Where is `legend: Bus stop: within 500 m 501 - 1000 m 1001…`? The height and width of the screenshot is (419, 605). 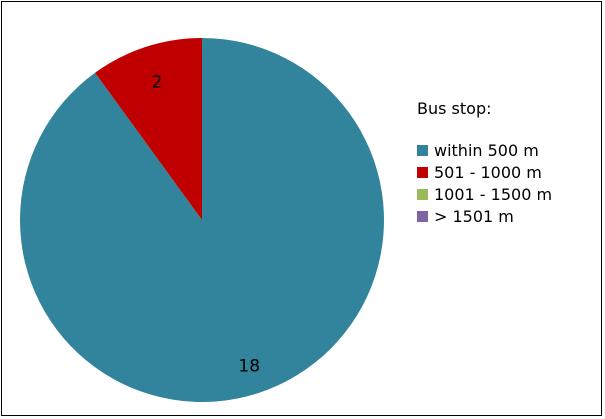 legend: Bus stop: within 500 m 501 - 1000 m 1001… is located at coordinates (507, 163).